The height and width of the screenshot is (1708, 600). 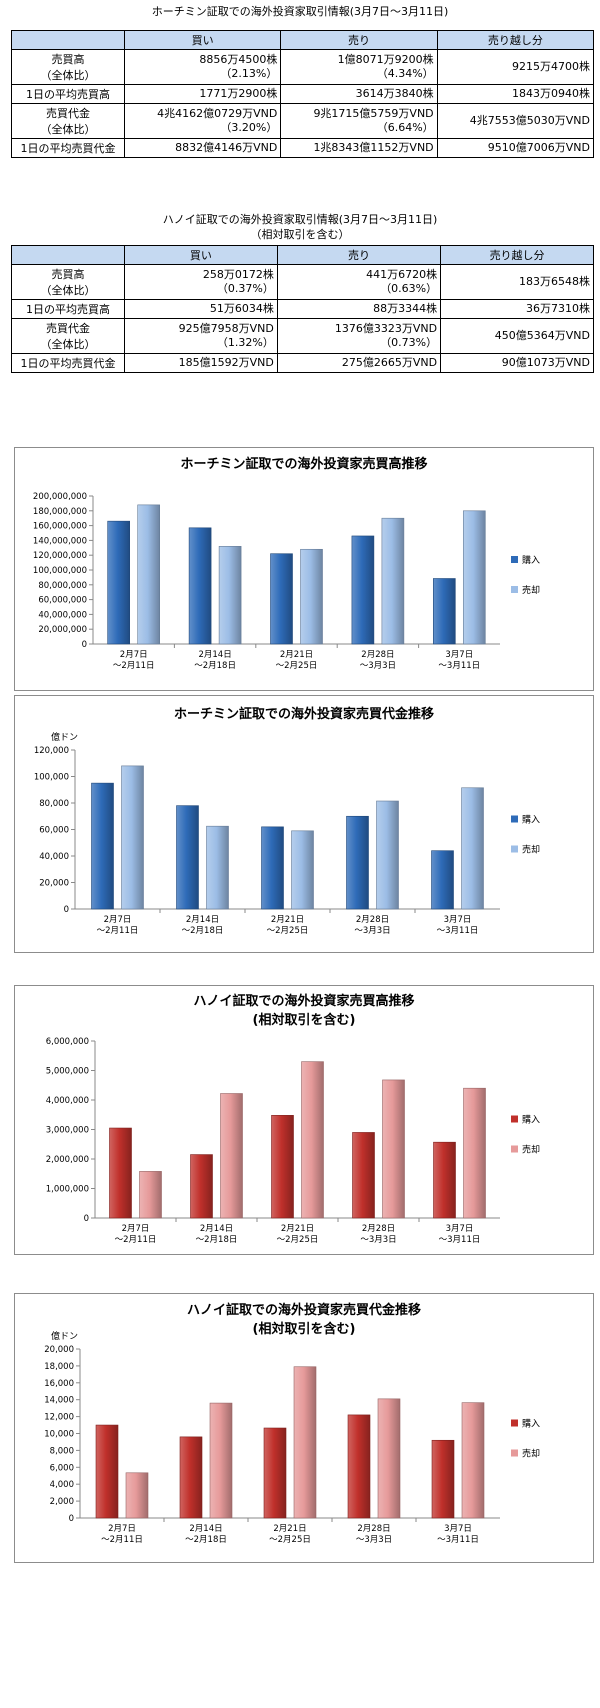 I want to click on sell-value: 1兆8343億1152万VND, so click(x=373, y=147).